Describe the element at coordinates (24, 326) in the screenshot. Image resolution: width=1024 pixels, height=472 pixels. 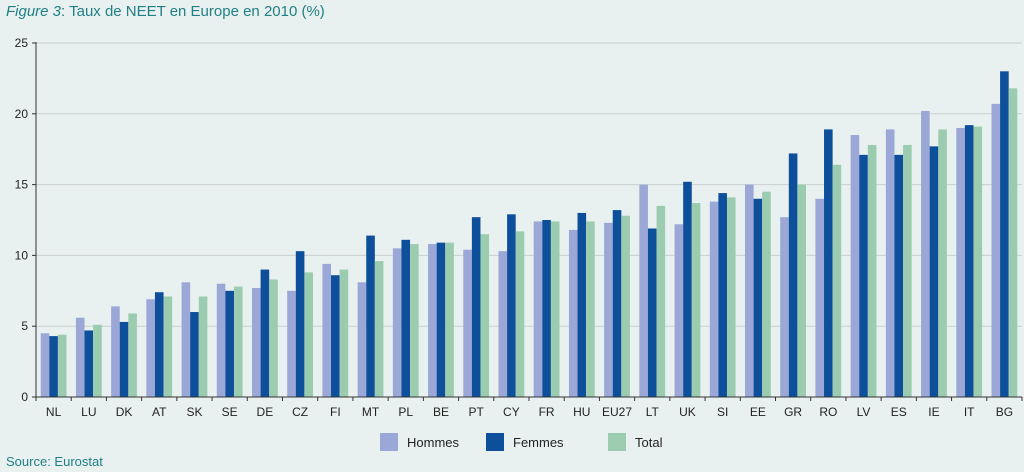
I see `y-tick-label: 5` at that location.